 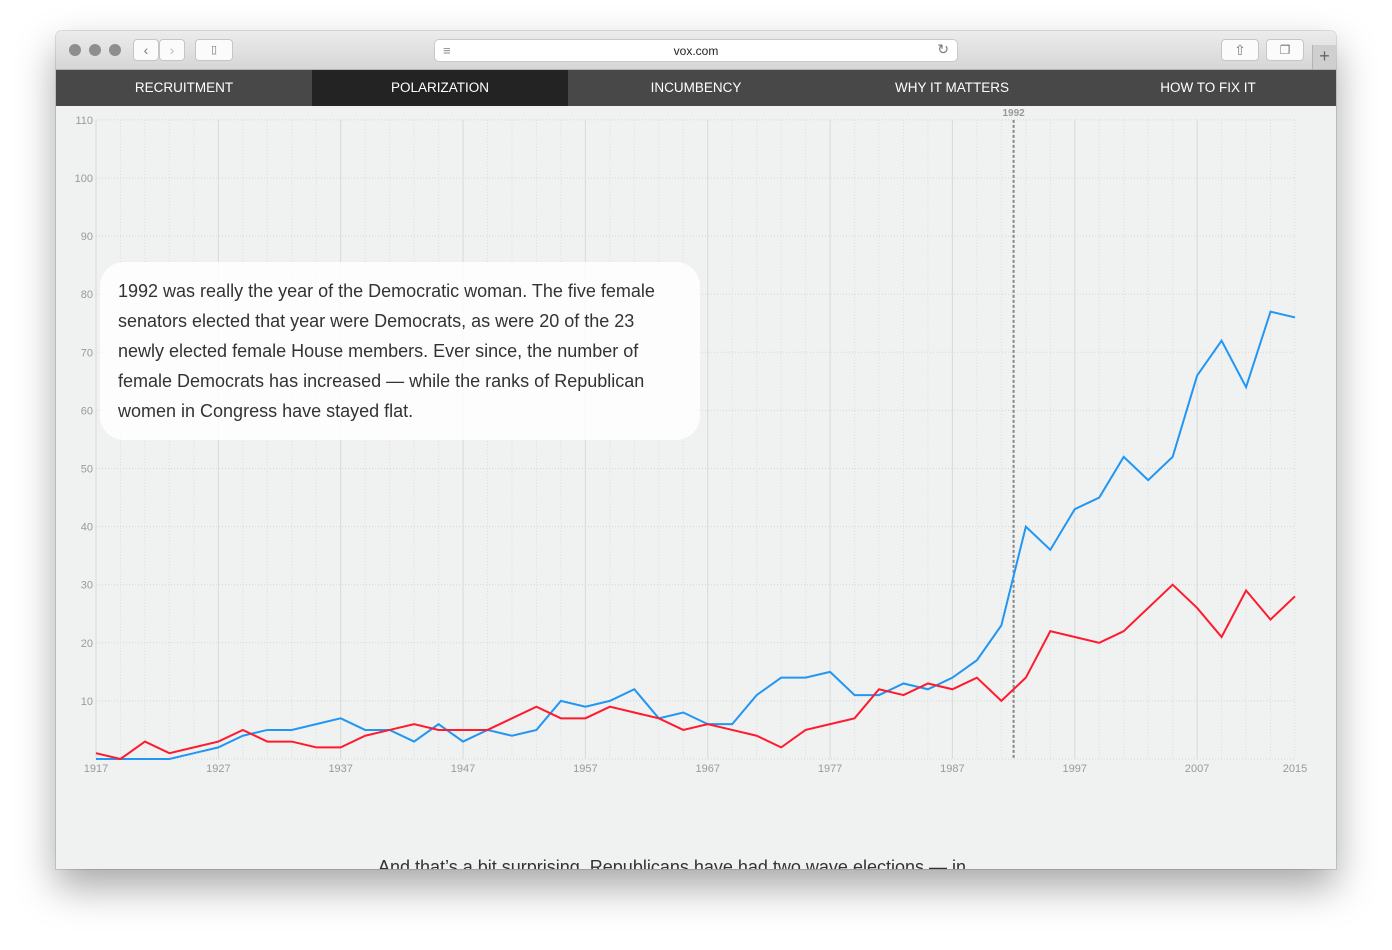 What do you see at coordinates (951, 87) in the screenshot?
I see `nav-why-it-matters: WHY IT MATTERS` at bounding box center [951, 87].